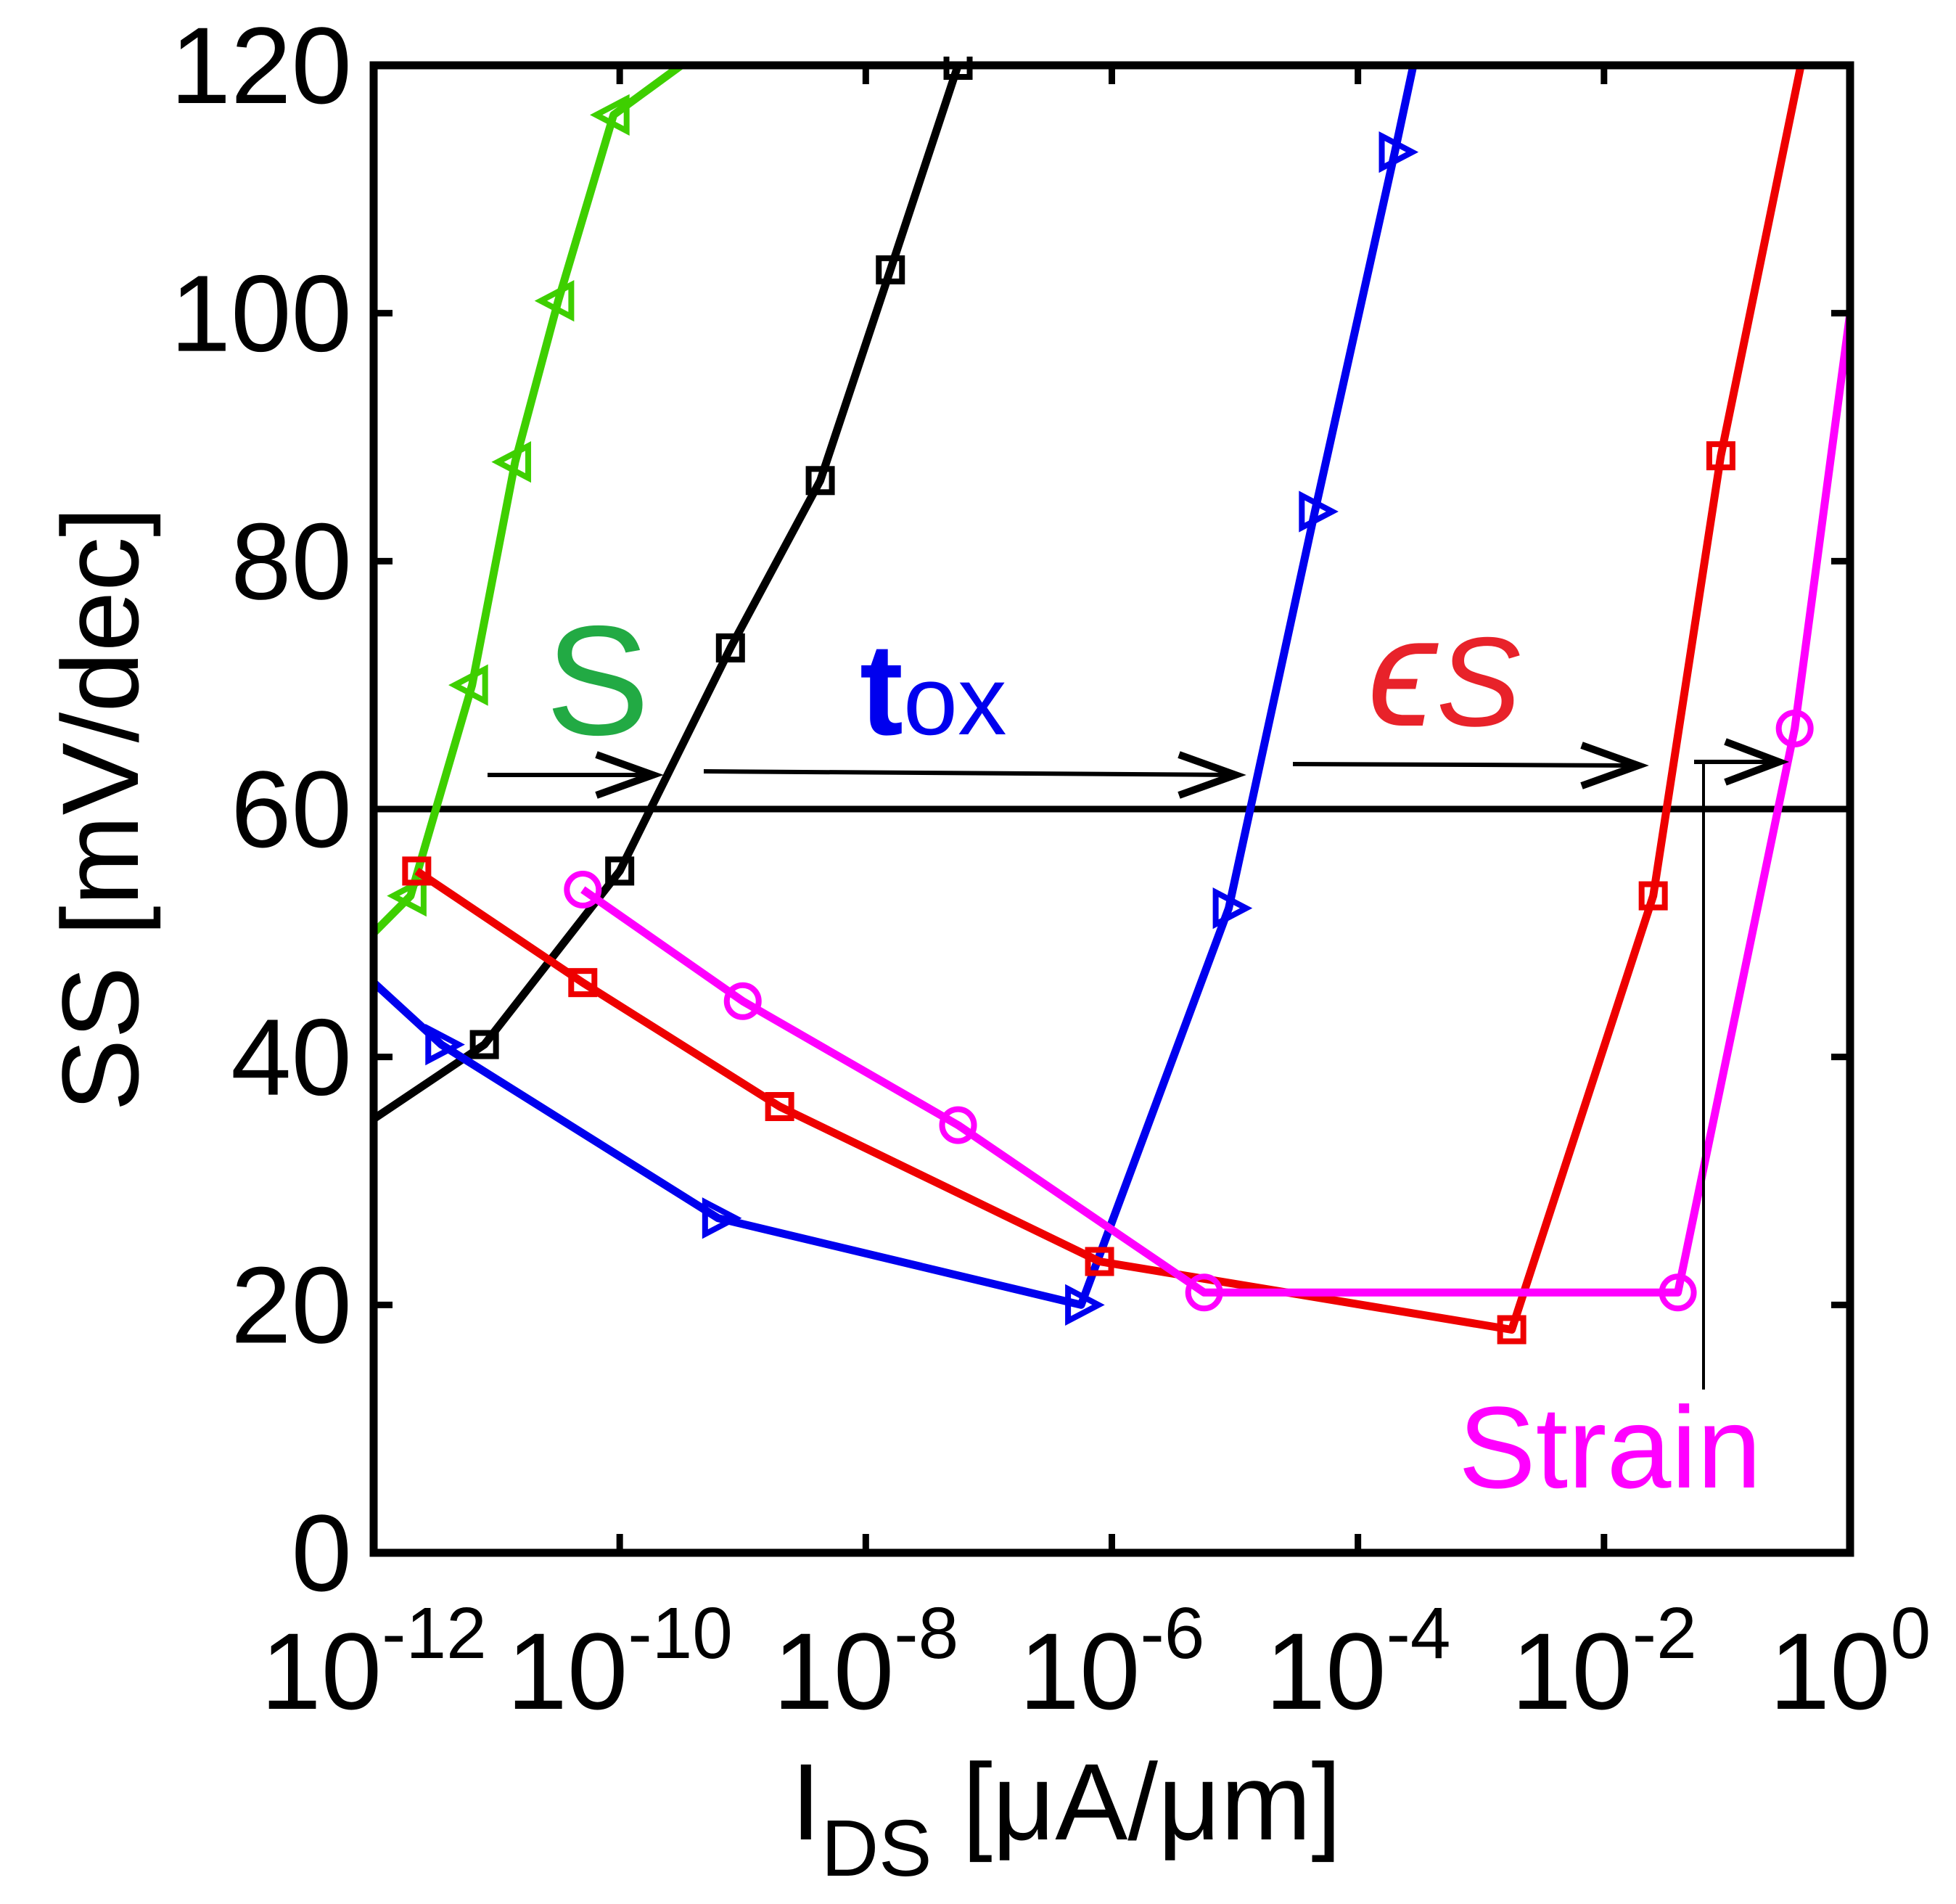 The width and height of the screenshot is (1956, 1904). I want to click on x-axis-label-main: I, so click(806, 1802).